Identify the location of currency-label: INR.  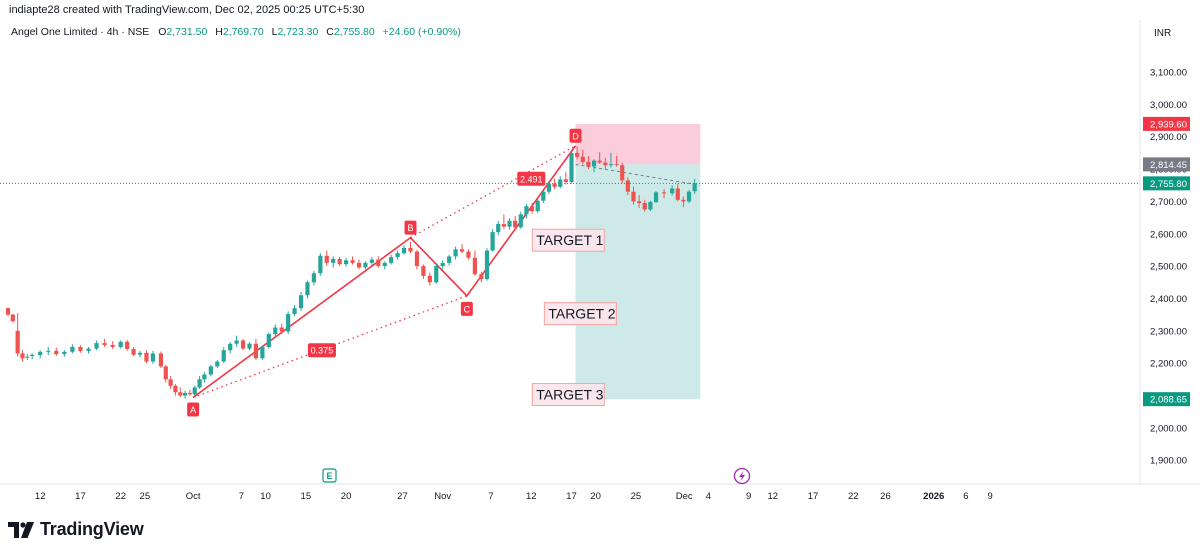
(1162, 33).